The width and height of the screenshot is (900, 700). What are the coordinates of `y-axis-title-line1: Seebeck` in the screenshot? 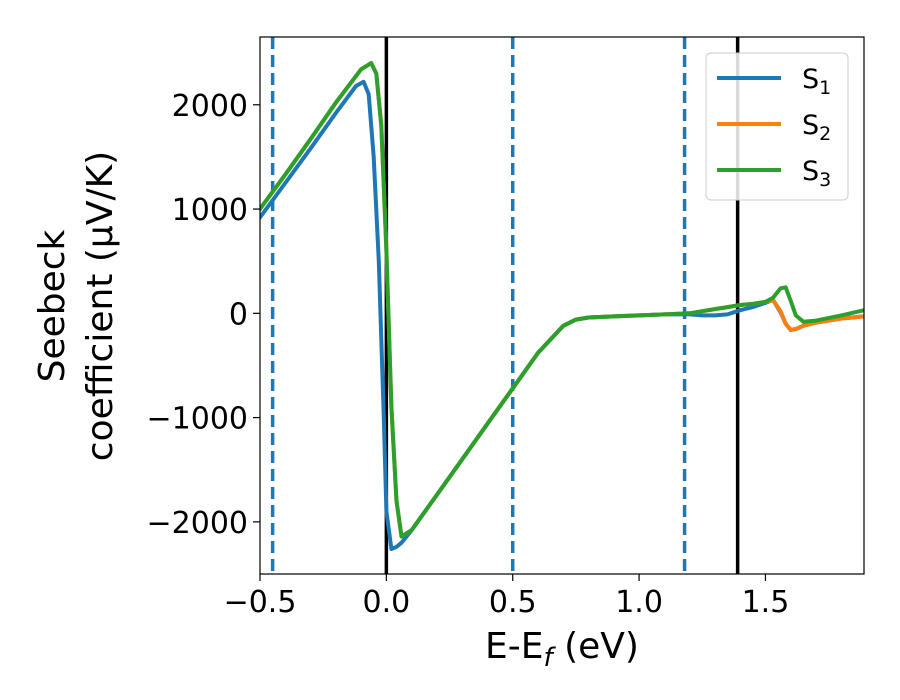 It's located at (52, 305).